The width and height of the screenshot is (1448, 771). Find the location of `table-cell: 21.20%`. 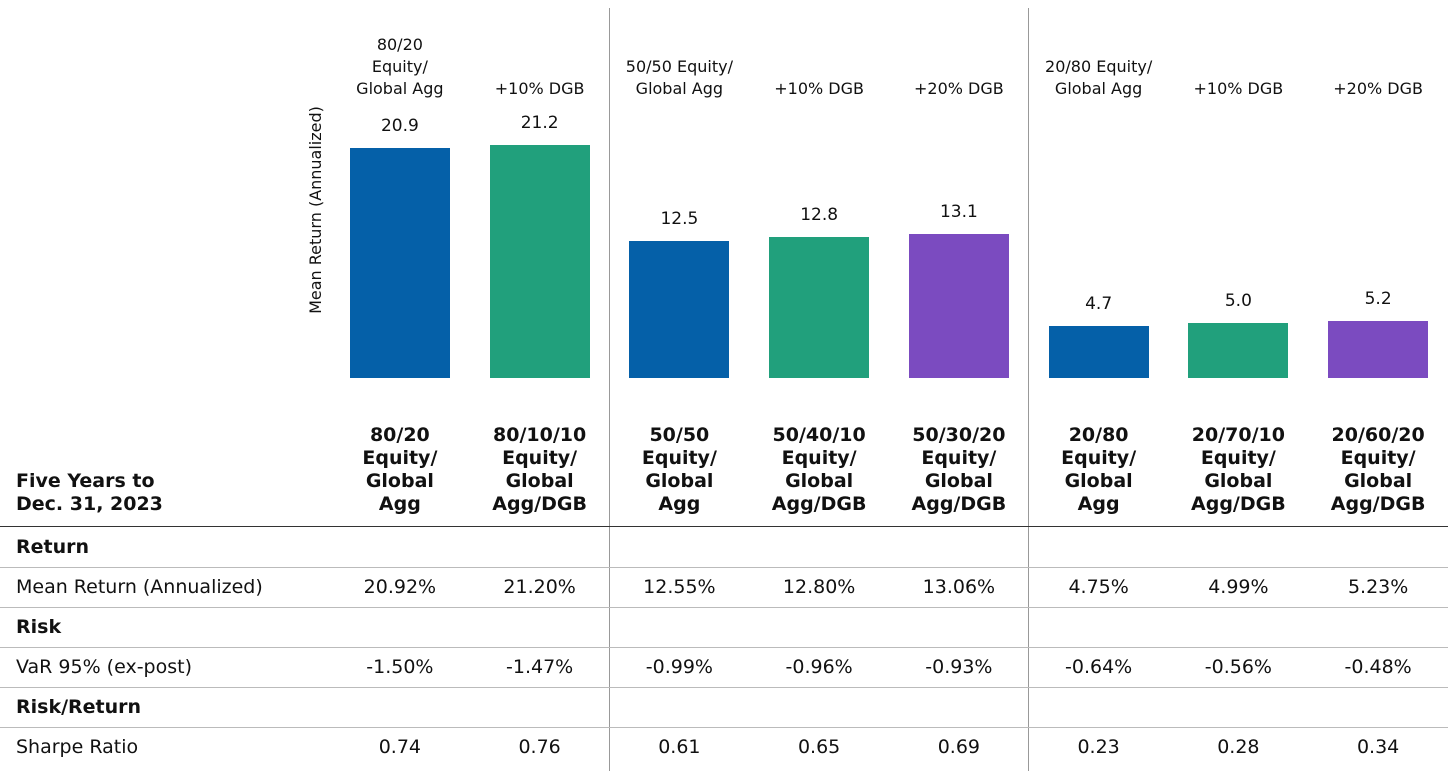

table-cell: 21.20% is located at coordinates (539, 587).